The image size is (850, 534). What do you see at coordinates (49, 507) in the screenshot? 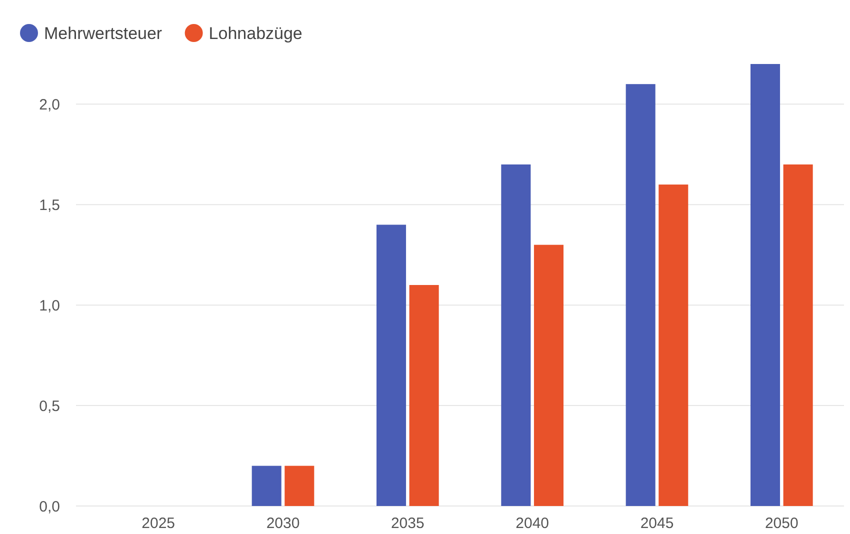
I see `y-tick-label: 0,0` at bounding box center [49, 507].